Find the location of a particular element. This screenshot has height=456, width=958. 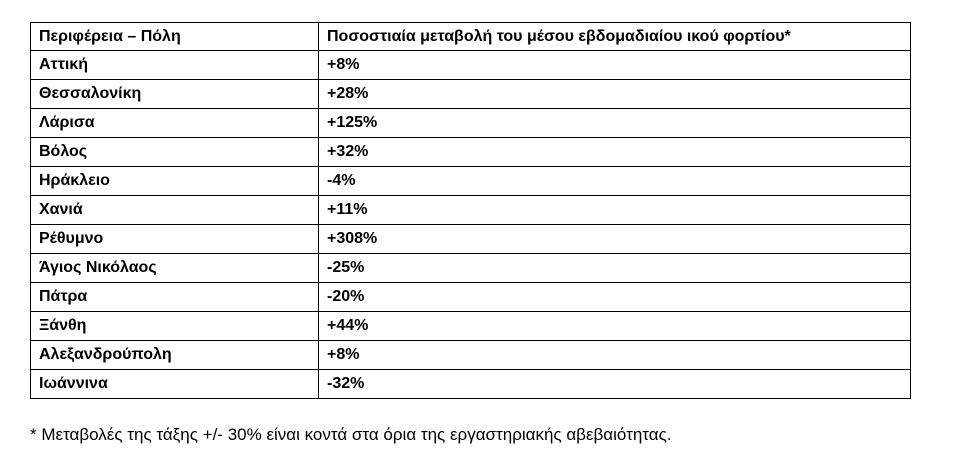

table-row: Ηράκλειο -4% is located at coordinates (470, 181).